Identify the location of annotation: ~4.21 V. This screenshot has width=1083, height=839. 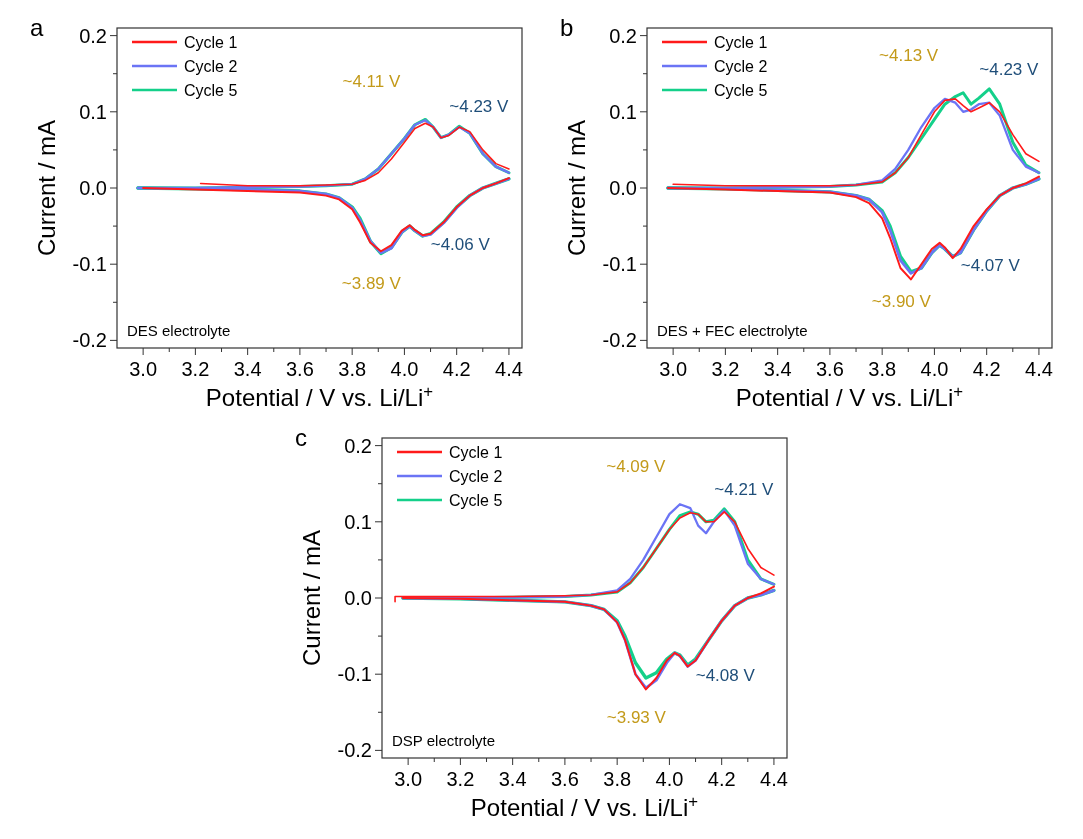
(743, 489).